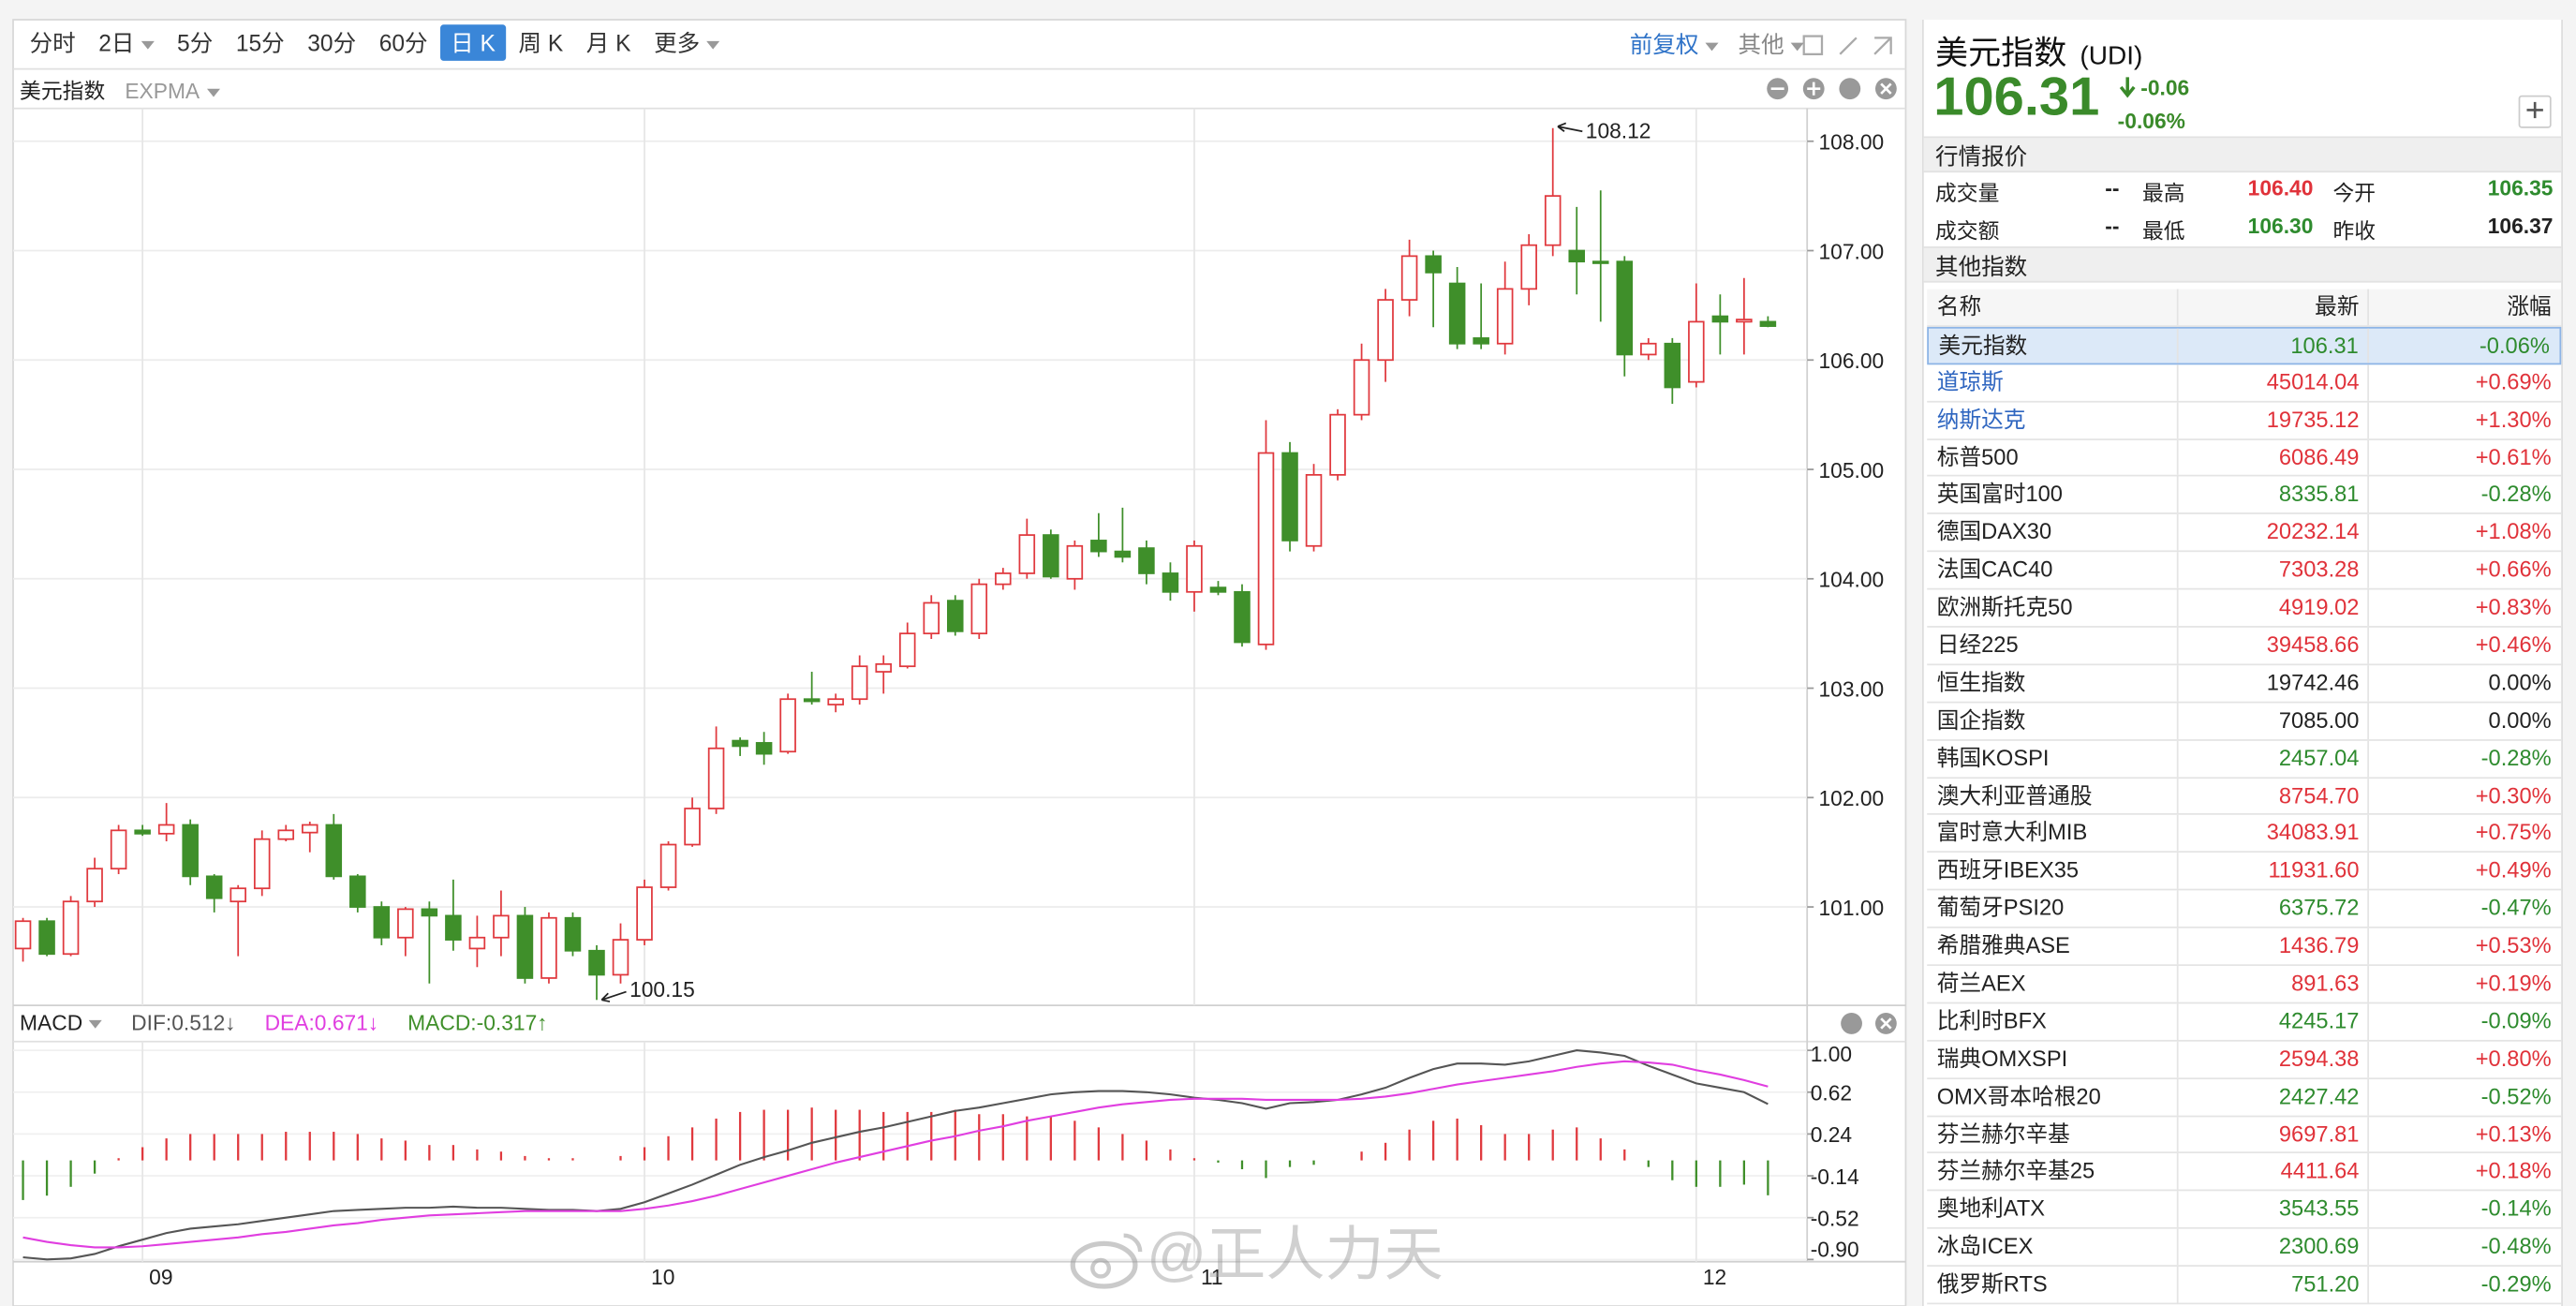  I want to click on quote-price: 106.31, so click(2016, 96).